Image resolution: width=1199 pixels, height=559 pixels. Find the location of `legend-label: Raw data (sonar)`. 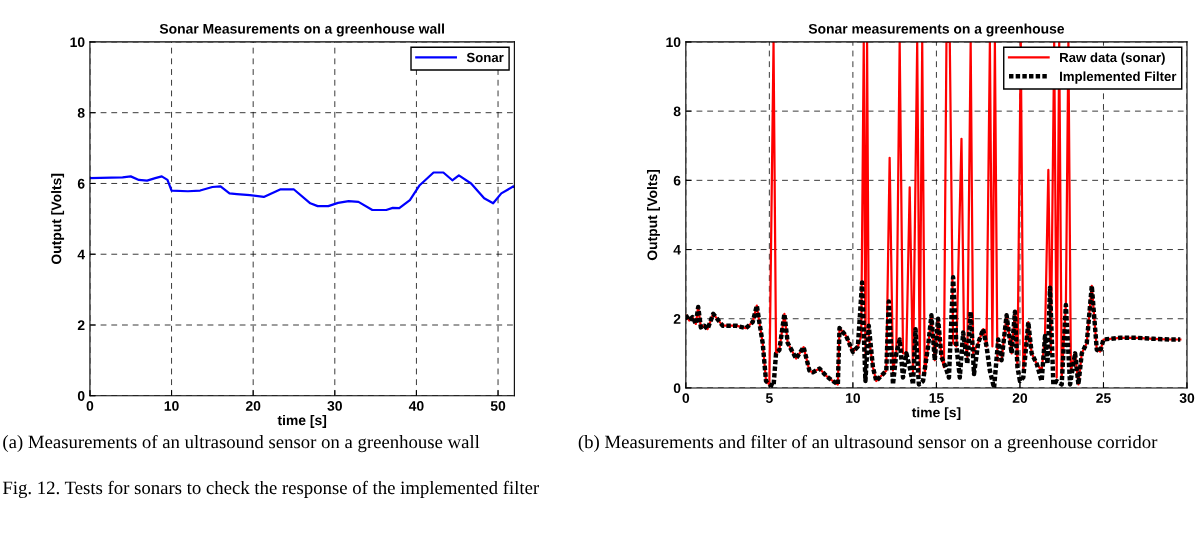

legend-label: Raw data (sonar) is located at coordinates (1112, 58).